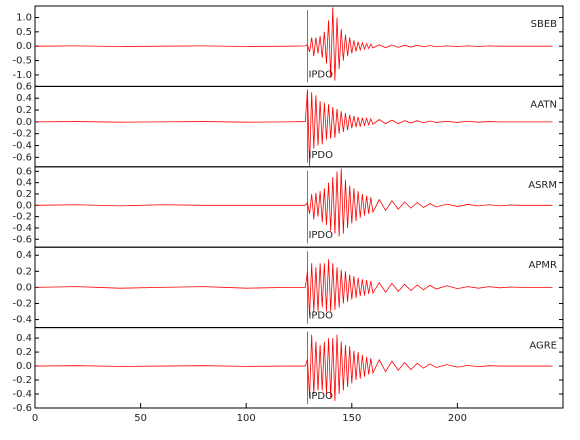  Describe the element at coordinates (543, 346) in the screenshot. I see `station-label: AGRE` at that location.